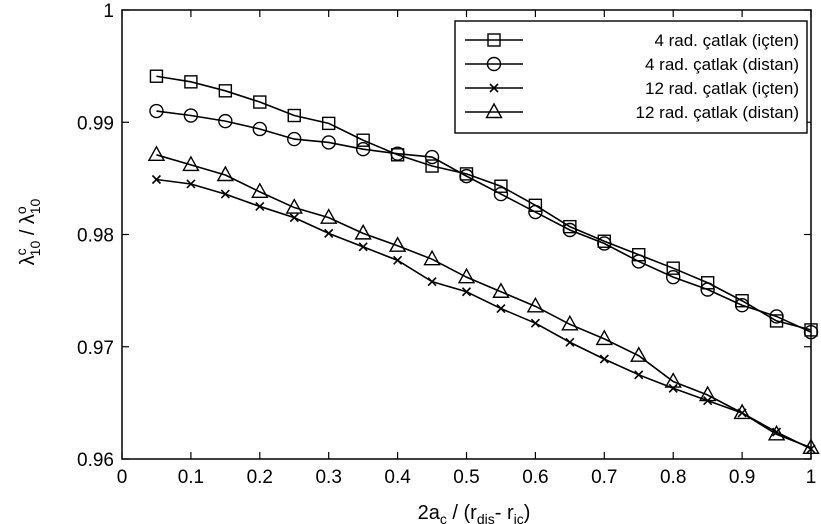 The width and height of the screenshot is (821, 524). Describe the element at coordinates (95, 123) in the screenshot. I see `y-tick-label: 0.99` at that location.